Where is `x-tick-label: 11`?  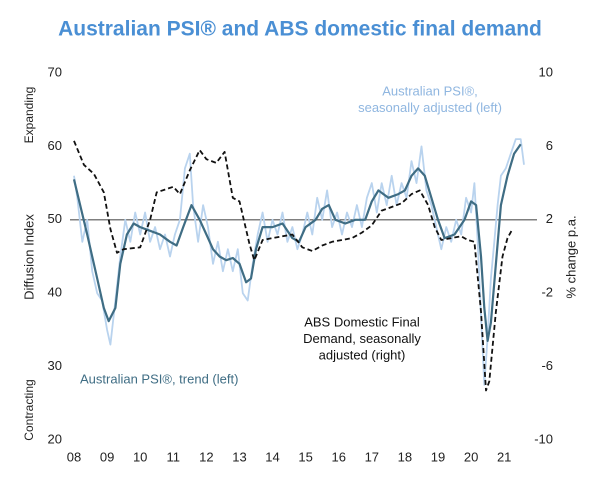 x-tick-label: 11 is located at coordinates (174, 456).